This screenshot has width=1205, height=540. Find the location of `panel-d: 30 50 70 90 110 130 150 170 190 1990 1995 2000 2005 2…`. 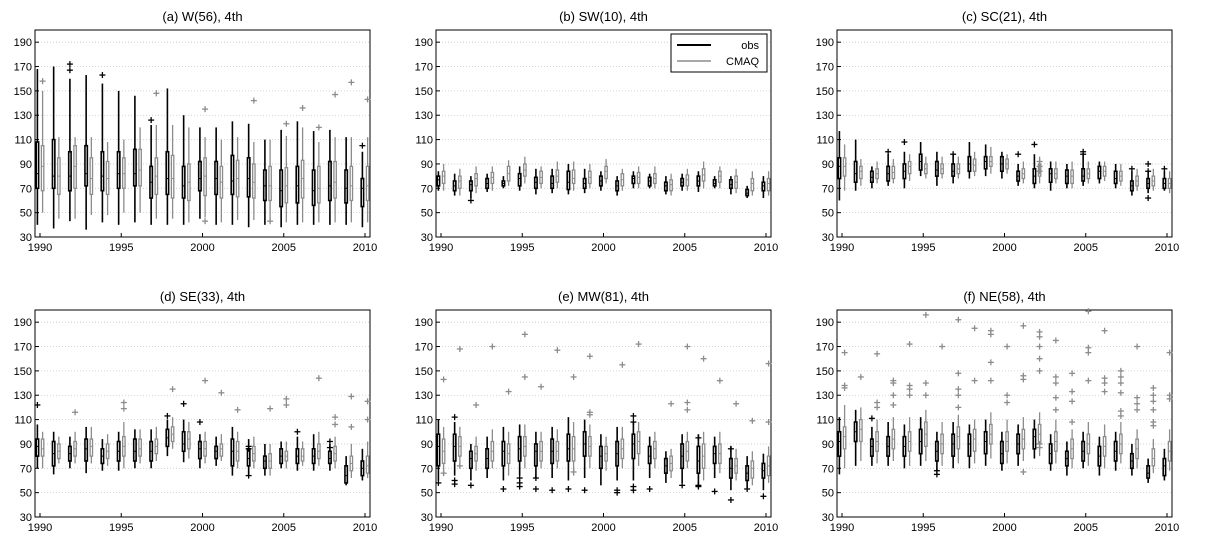

panel-d: 30 50 70 90 110 130 150 170 190 1990 1995 2000 2005 2… is located at coordinates (196, 411).